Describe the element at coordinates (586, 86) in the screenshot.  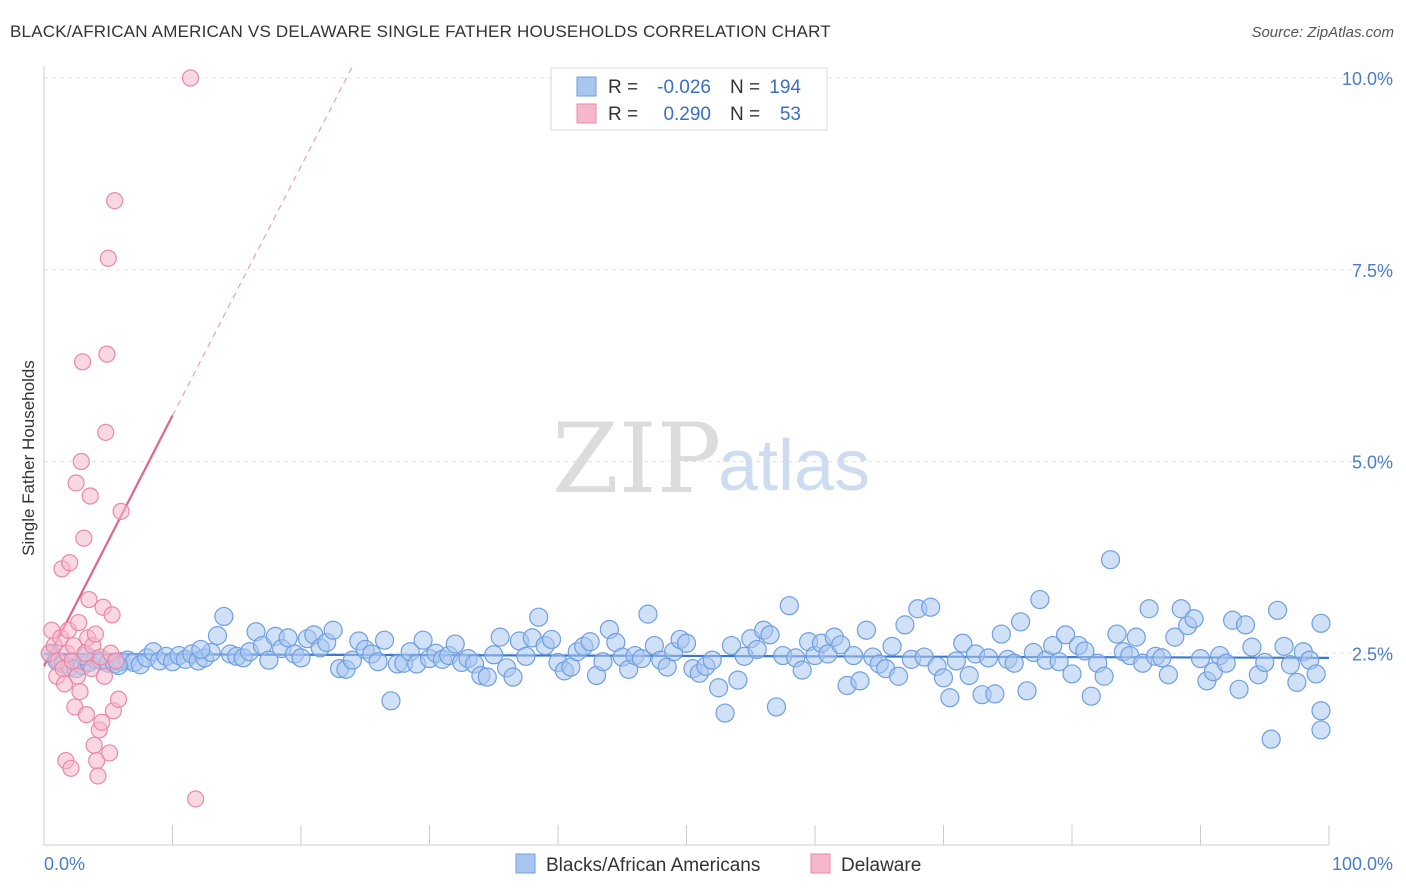
I see `stats-legend-swatch-blue` at that location.